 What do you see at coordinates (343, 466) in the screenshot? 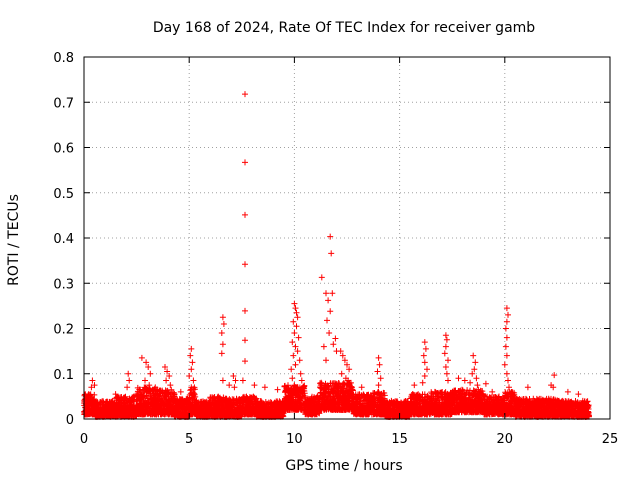
I see `x-axis-label: GPS time / hours` at bounding box center [343, 466].